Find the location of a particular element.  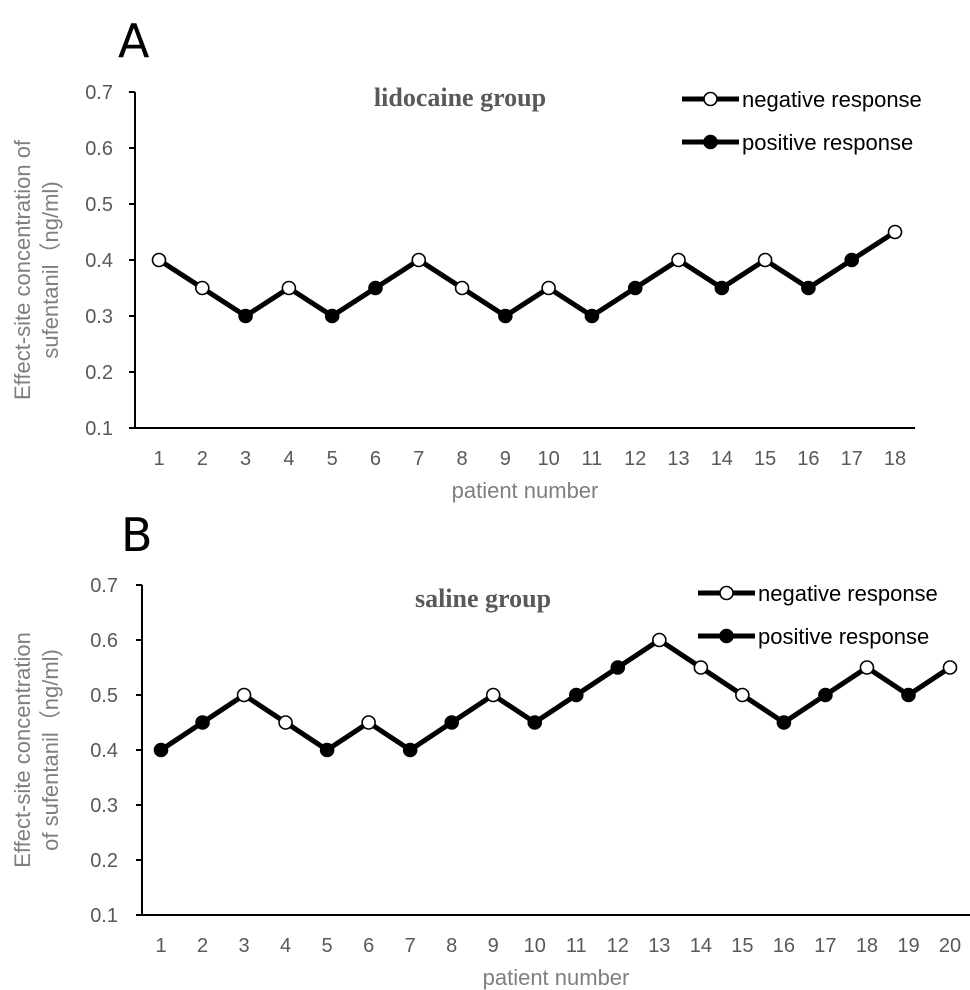

y-axis-title-line: sufentanil（ng/ml) is located at coordinates (50, 269).